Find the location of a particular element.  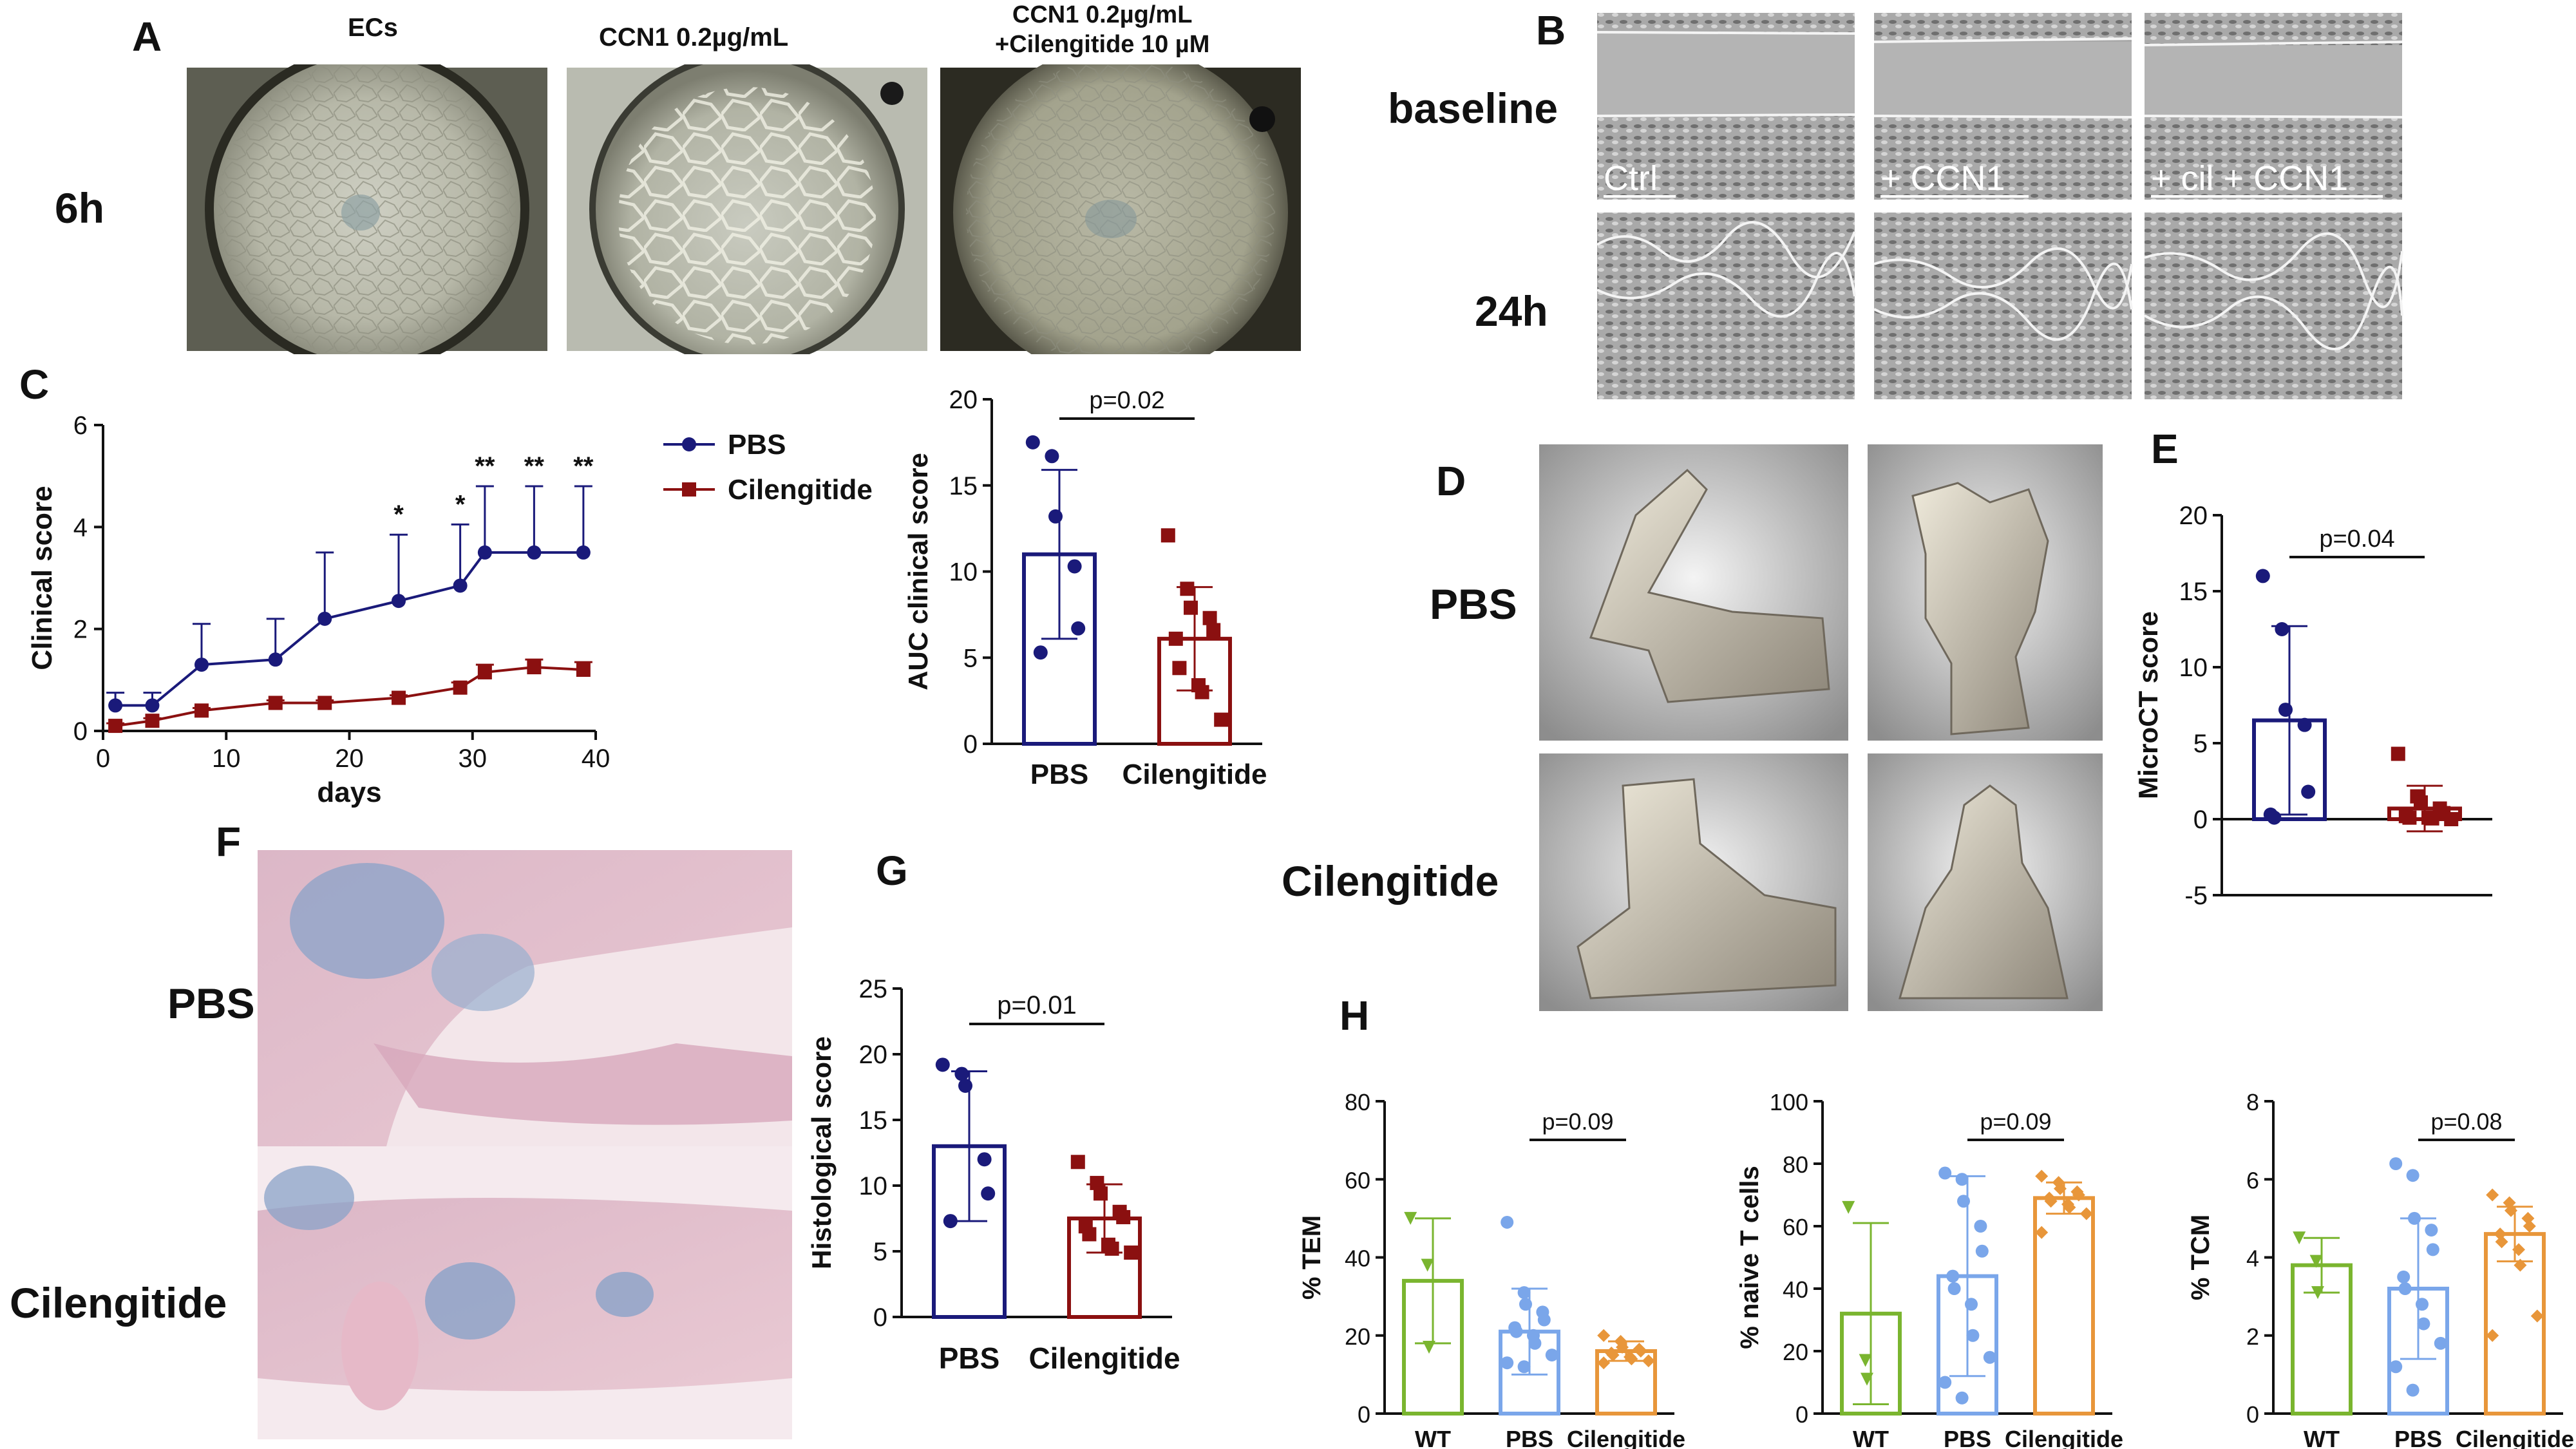

y-tick-label: 2 is located at coordinates (2252, 1337).